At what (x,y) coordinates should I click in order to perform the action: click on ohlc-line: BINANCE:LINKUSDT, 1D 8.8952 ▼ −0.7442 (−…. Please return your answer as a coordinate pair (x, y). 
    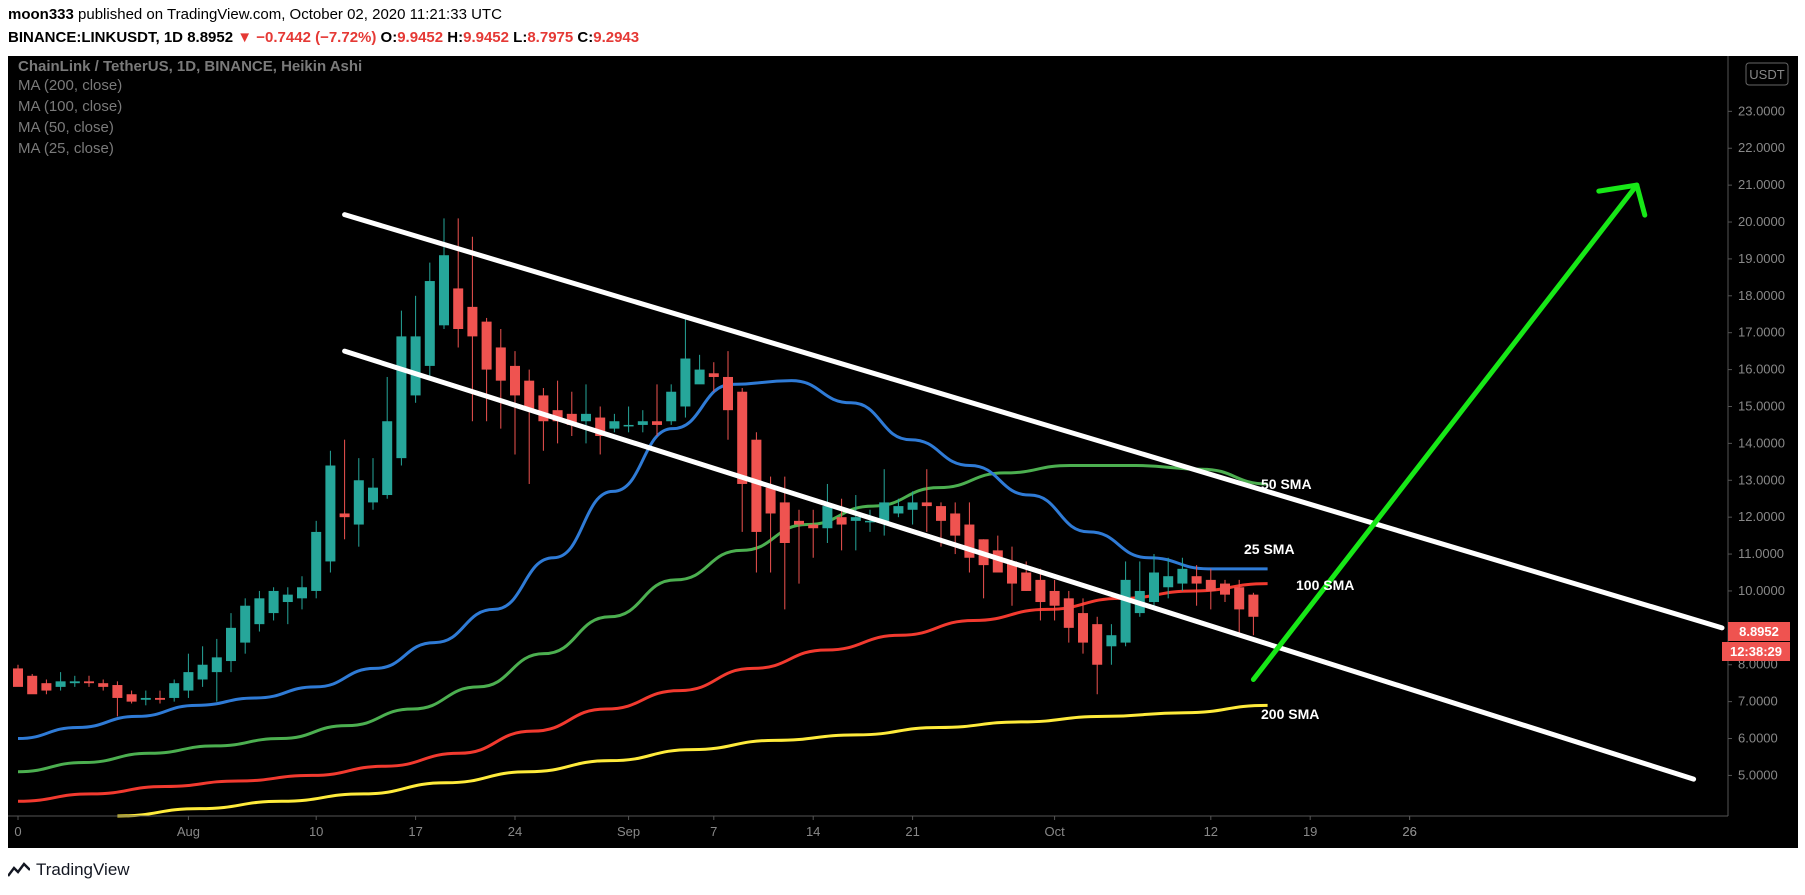
    Looking at the image, I should click on (323, 37).